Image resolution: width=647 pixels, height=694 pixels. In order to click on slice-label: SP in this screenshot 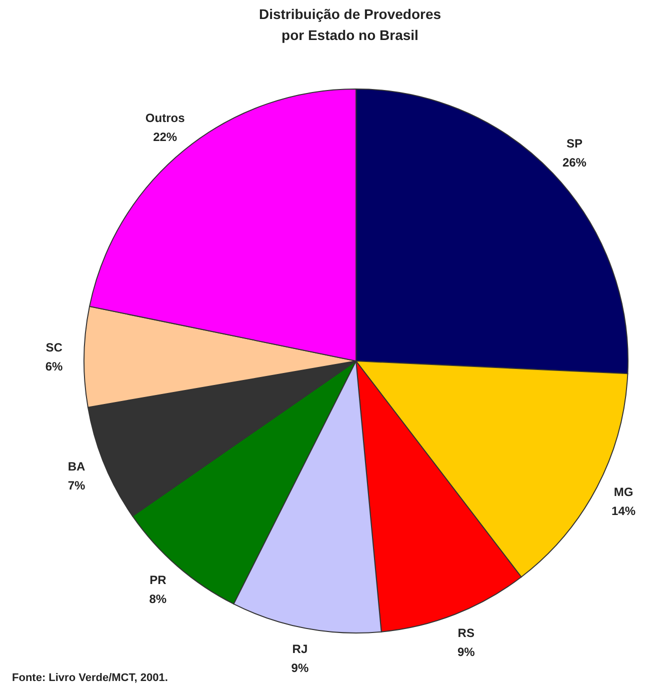, I will do `click(574, 143)`.